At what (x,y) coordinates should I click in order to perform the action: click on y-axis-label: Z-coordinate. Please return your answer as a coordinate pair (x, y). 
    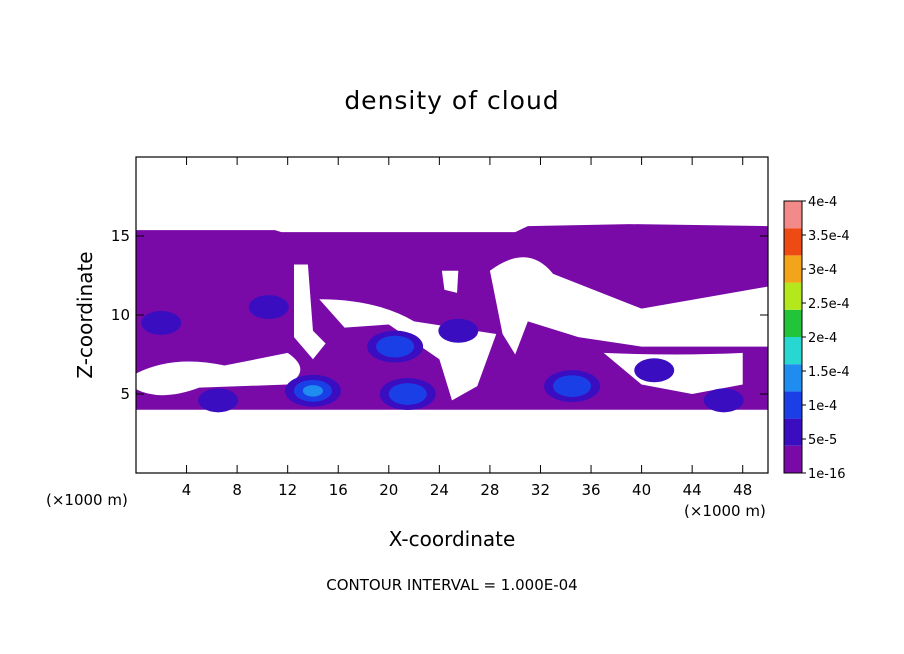
    Looking at the image, I should click on (85, 315).